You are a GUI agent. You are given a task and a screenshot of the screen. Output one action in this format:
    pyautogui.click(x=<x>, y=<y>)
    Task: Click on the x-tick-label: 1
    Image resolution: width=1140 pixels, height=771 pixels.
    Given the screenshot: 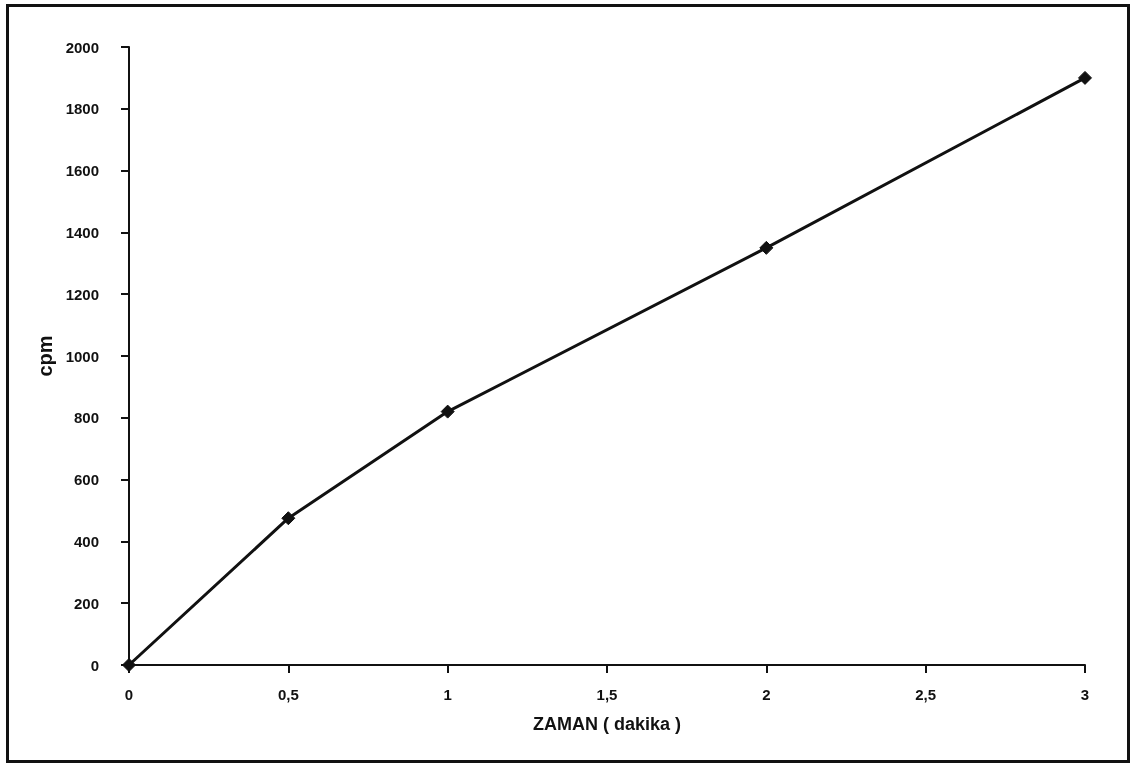 What is the action you would take?
    pyautogui.click(x=447, y=694)
    